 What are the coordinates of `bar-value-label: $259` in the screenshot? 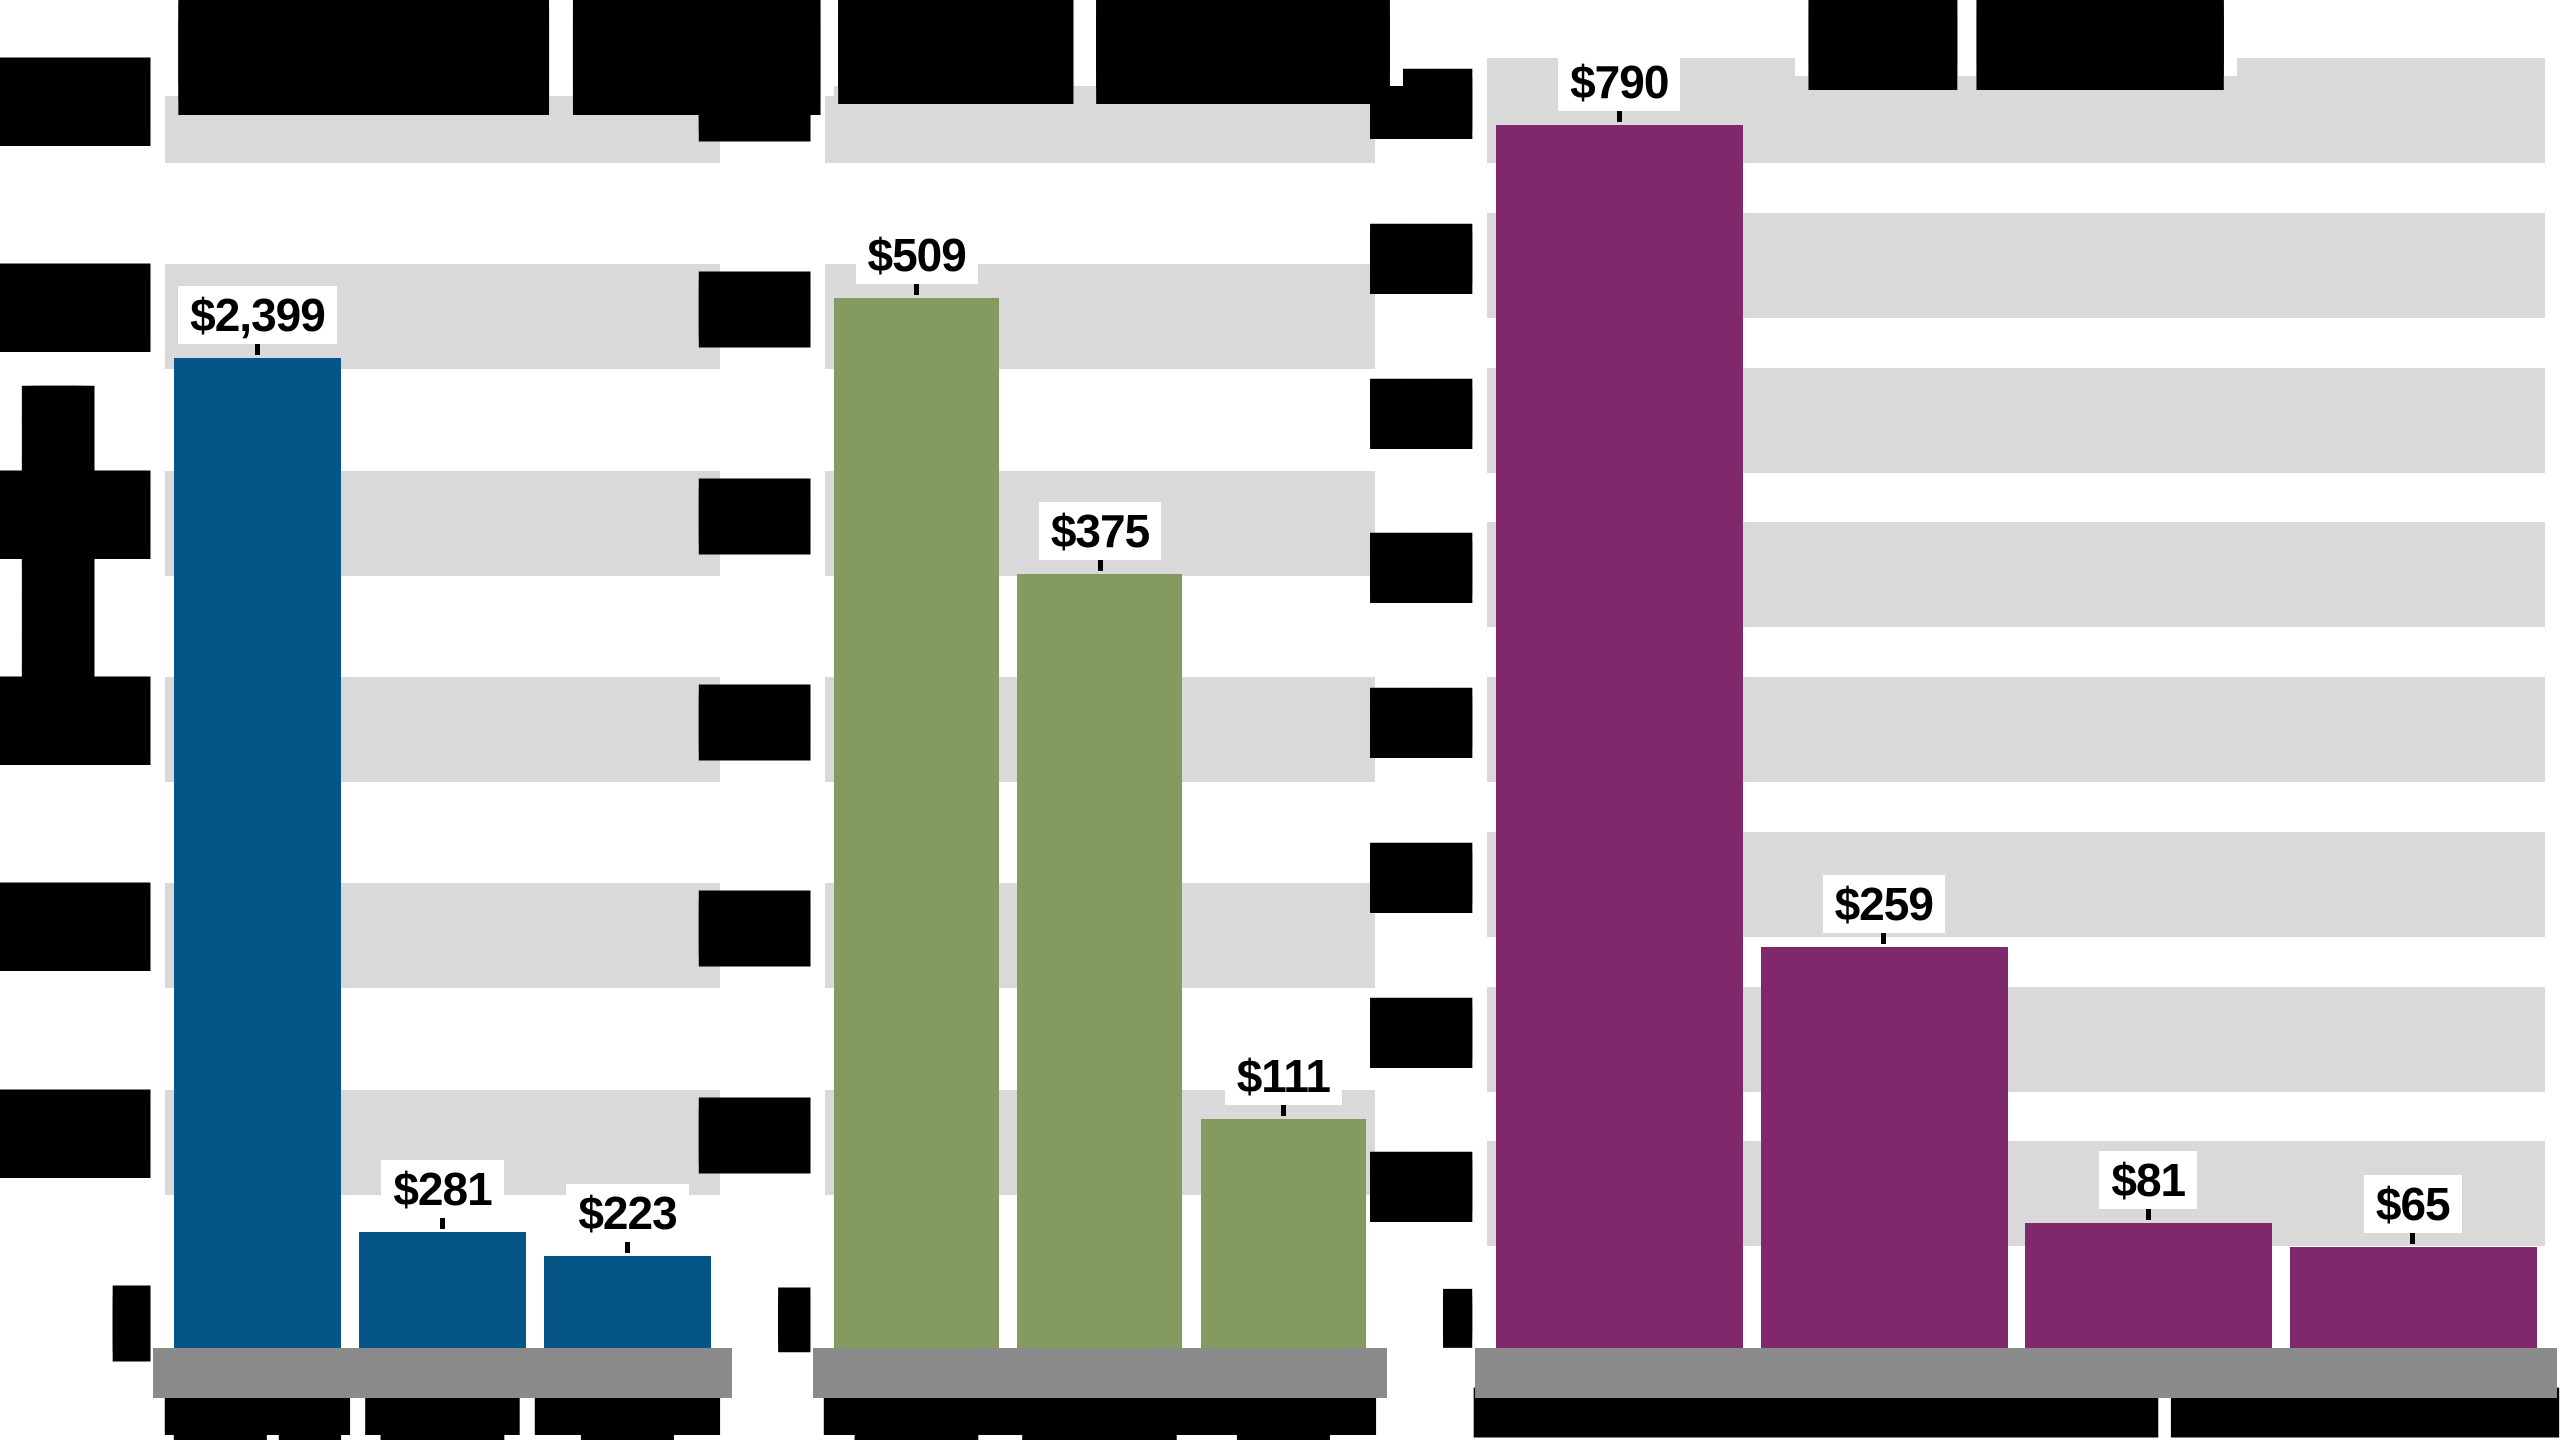 It's located at (1884, 904).